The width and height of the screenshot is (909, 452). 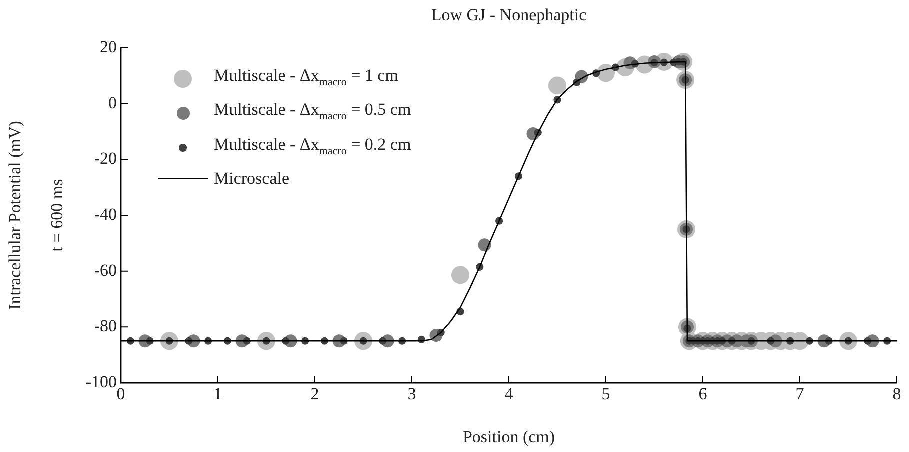 I want to click on x-tick-label: 6, so click(x=703, y=394).